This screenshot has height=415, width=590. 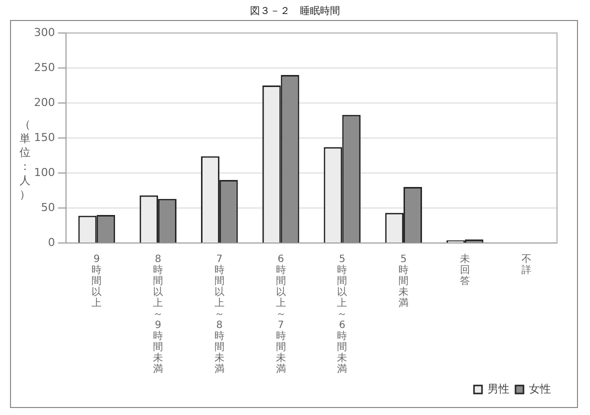 I want to click on y-tick-label: 50, so click(x=47, y=207).